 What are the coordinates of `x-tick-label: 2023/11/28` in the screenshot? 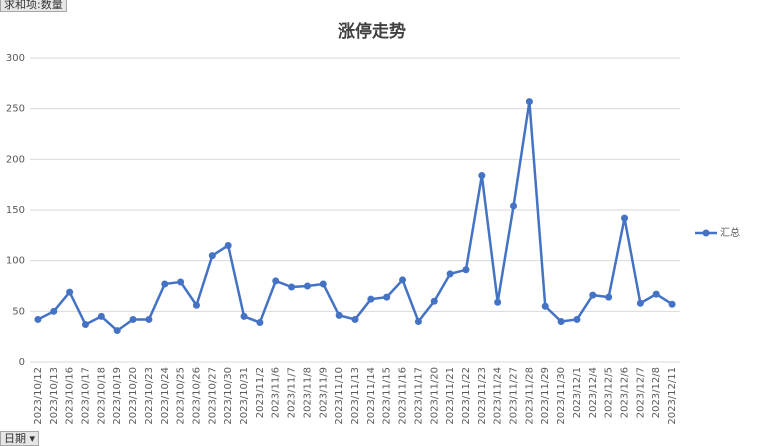 It's located at (529, 396).